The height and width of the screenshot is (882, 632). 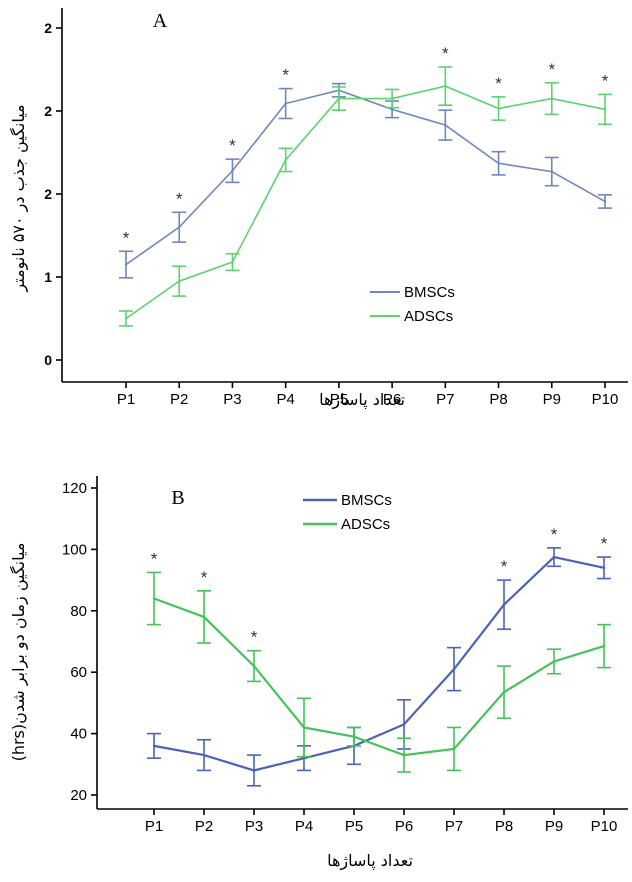 I want to click on y-tick-label: 0, so click(x=48, y=360).